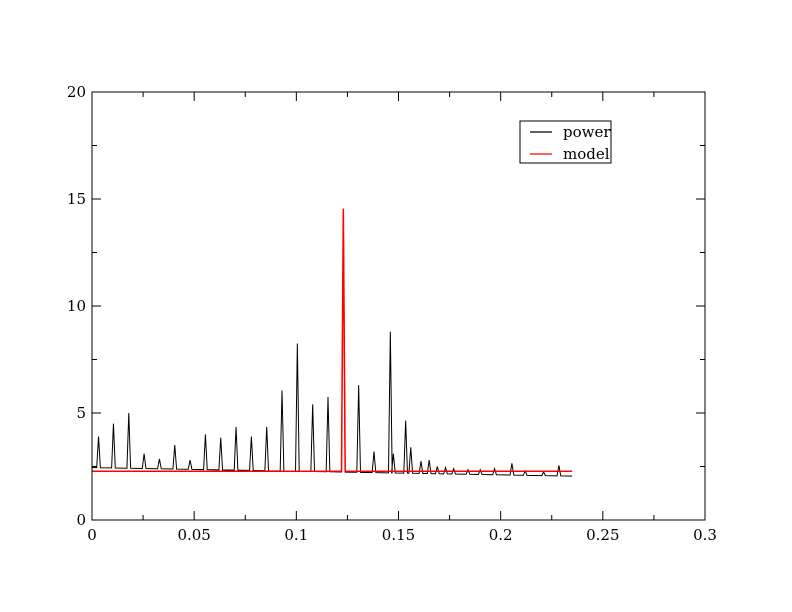 Image resolution: width=792 pixels, height=612 pixels. I want to click on y-tick-label: 15, so click(76, 199).